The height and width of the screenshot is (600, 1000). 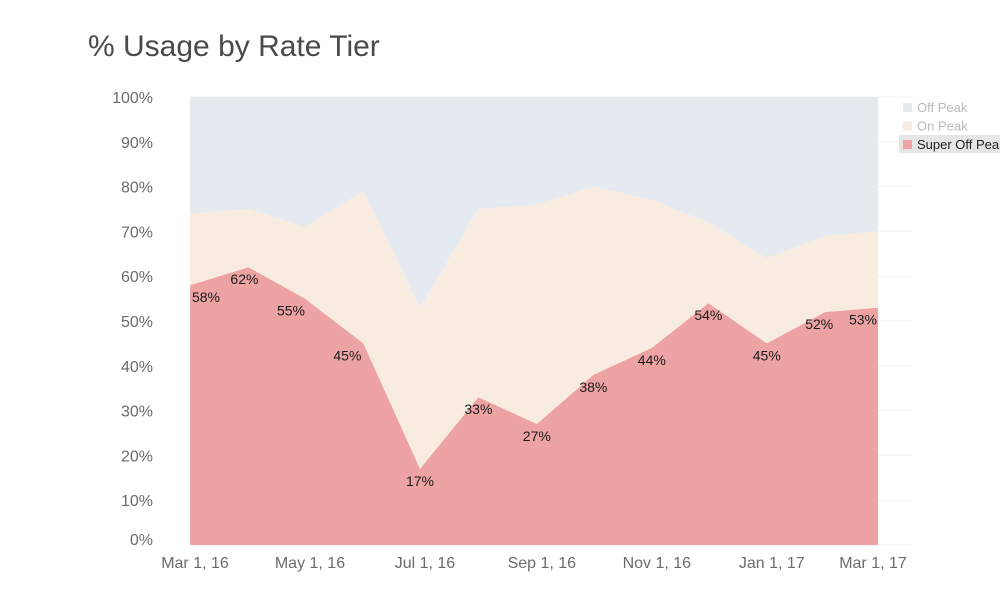 What do you see at coordinates (234, 46) in the screenshot?
I see `chart-title: % Usage by Rate Tier` at bounding box center [234, 46].